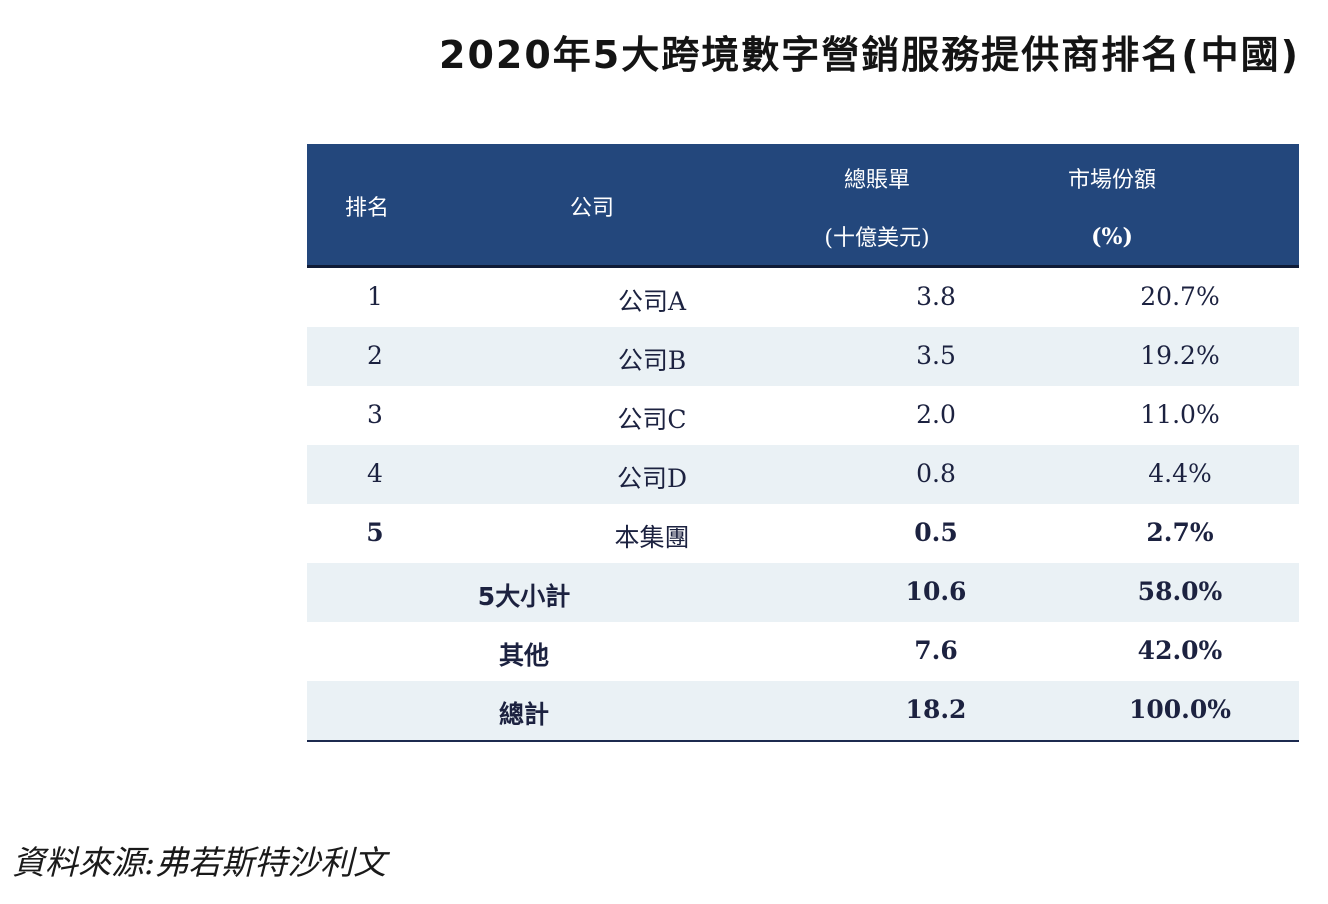  What do you see at coordinates (936, 532) in the screenshot?
I see `billing-cell: 0.5` at bounding box center [936, 532].